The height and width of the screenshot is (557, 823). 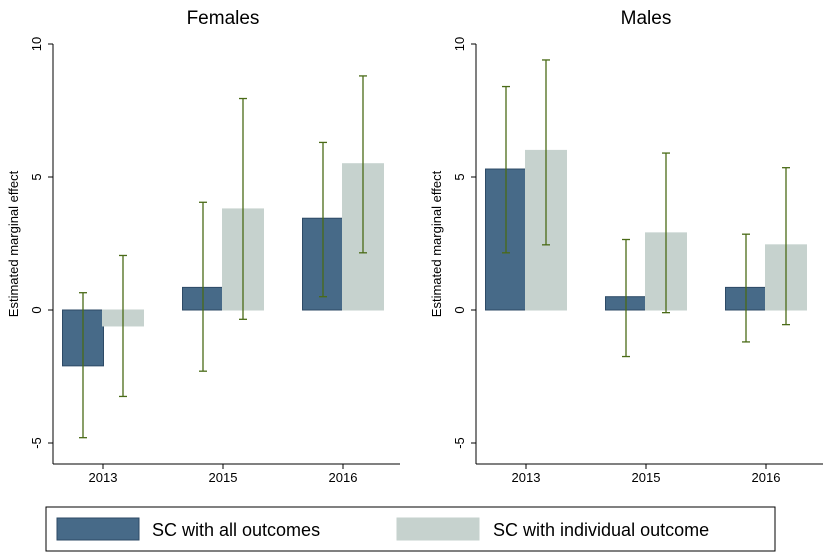 I want to click on legend-label-all-outcomes: SC with all outcomes, so click(x=236, y=530).